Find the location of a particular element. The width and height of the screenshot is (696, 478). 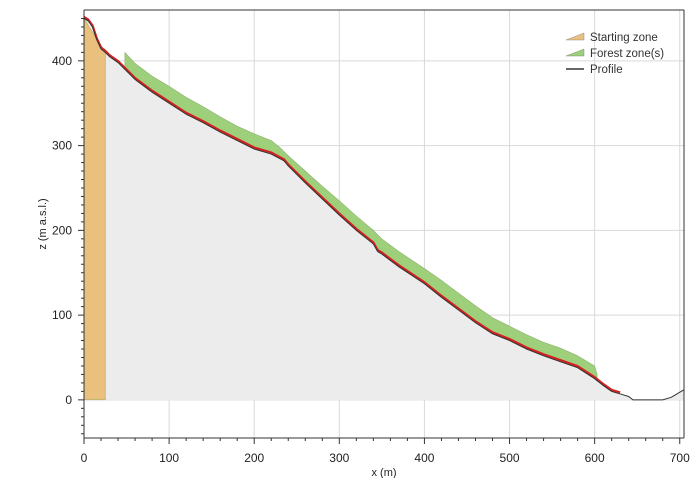

legend: Starting zone Forest zone(s) Profile is located at coordinates (614, 54).